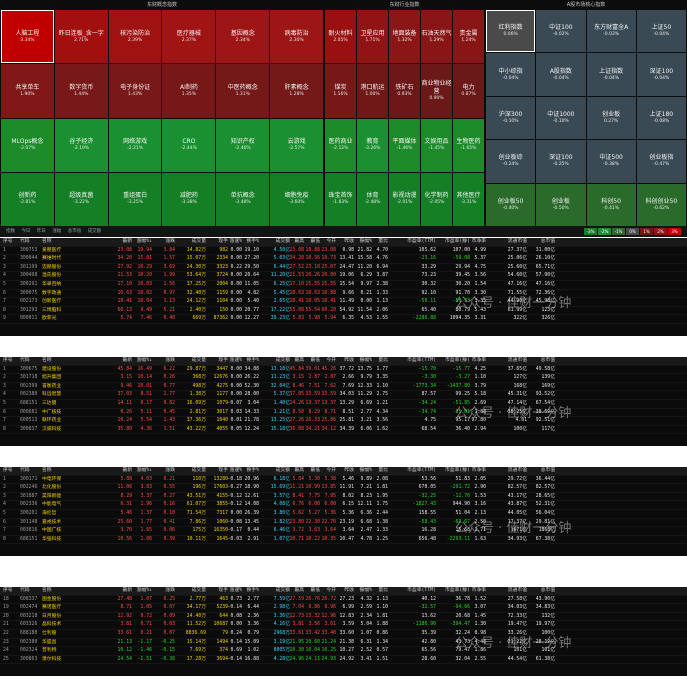  What do you see at coordinates (611, 74) in the screenshot?
I see `heatmap-tile: 上证指数 -0.04%` at bounding box center [611, 74].